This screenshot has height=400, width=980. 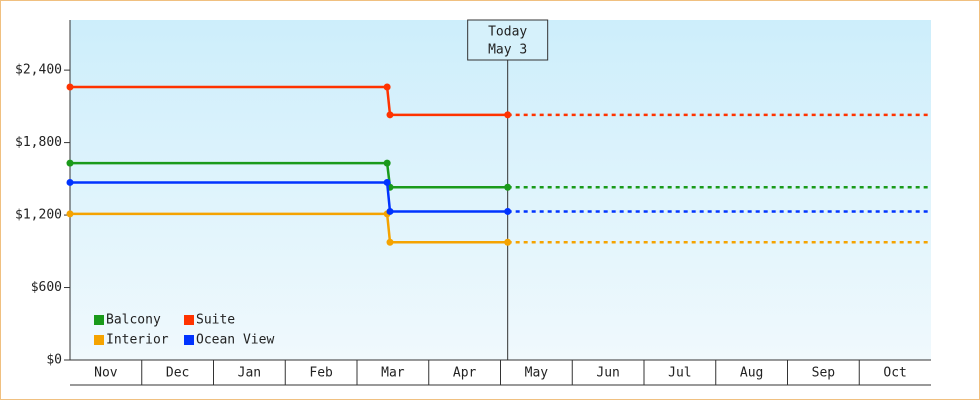 I want to click on y-tick-label: $1,800, so click(x=38, y=142).